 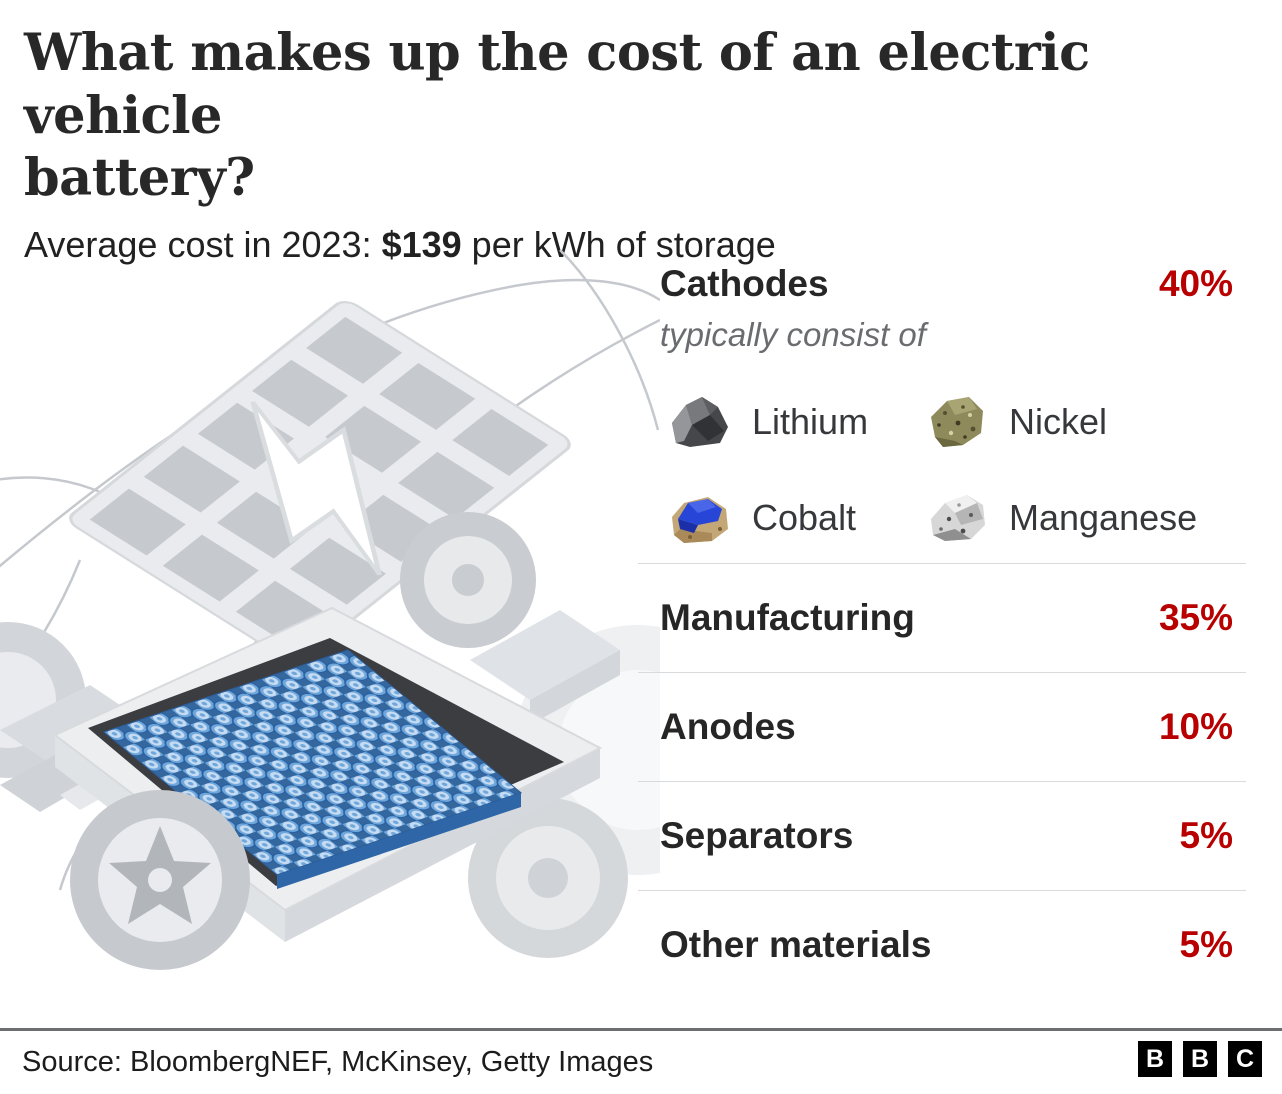 What do you see at coordinates (618, 245) in the screenshot?
I see `subtitle-suffix: per kWh of storage` at bounding box center [618, 245].